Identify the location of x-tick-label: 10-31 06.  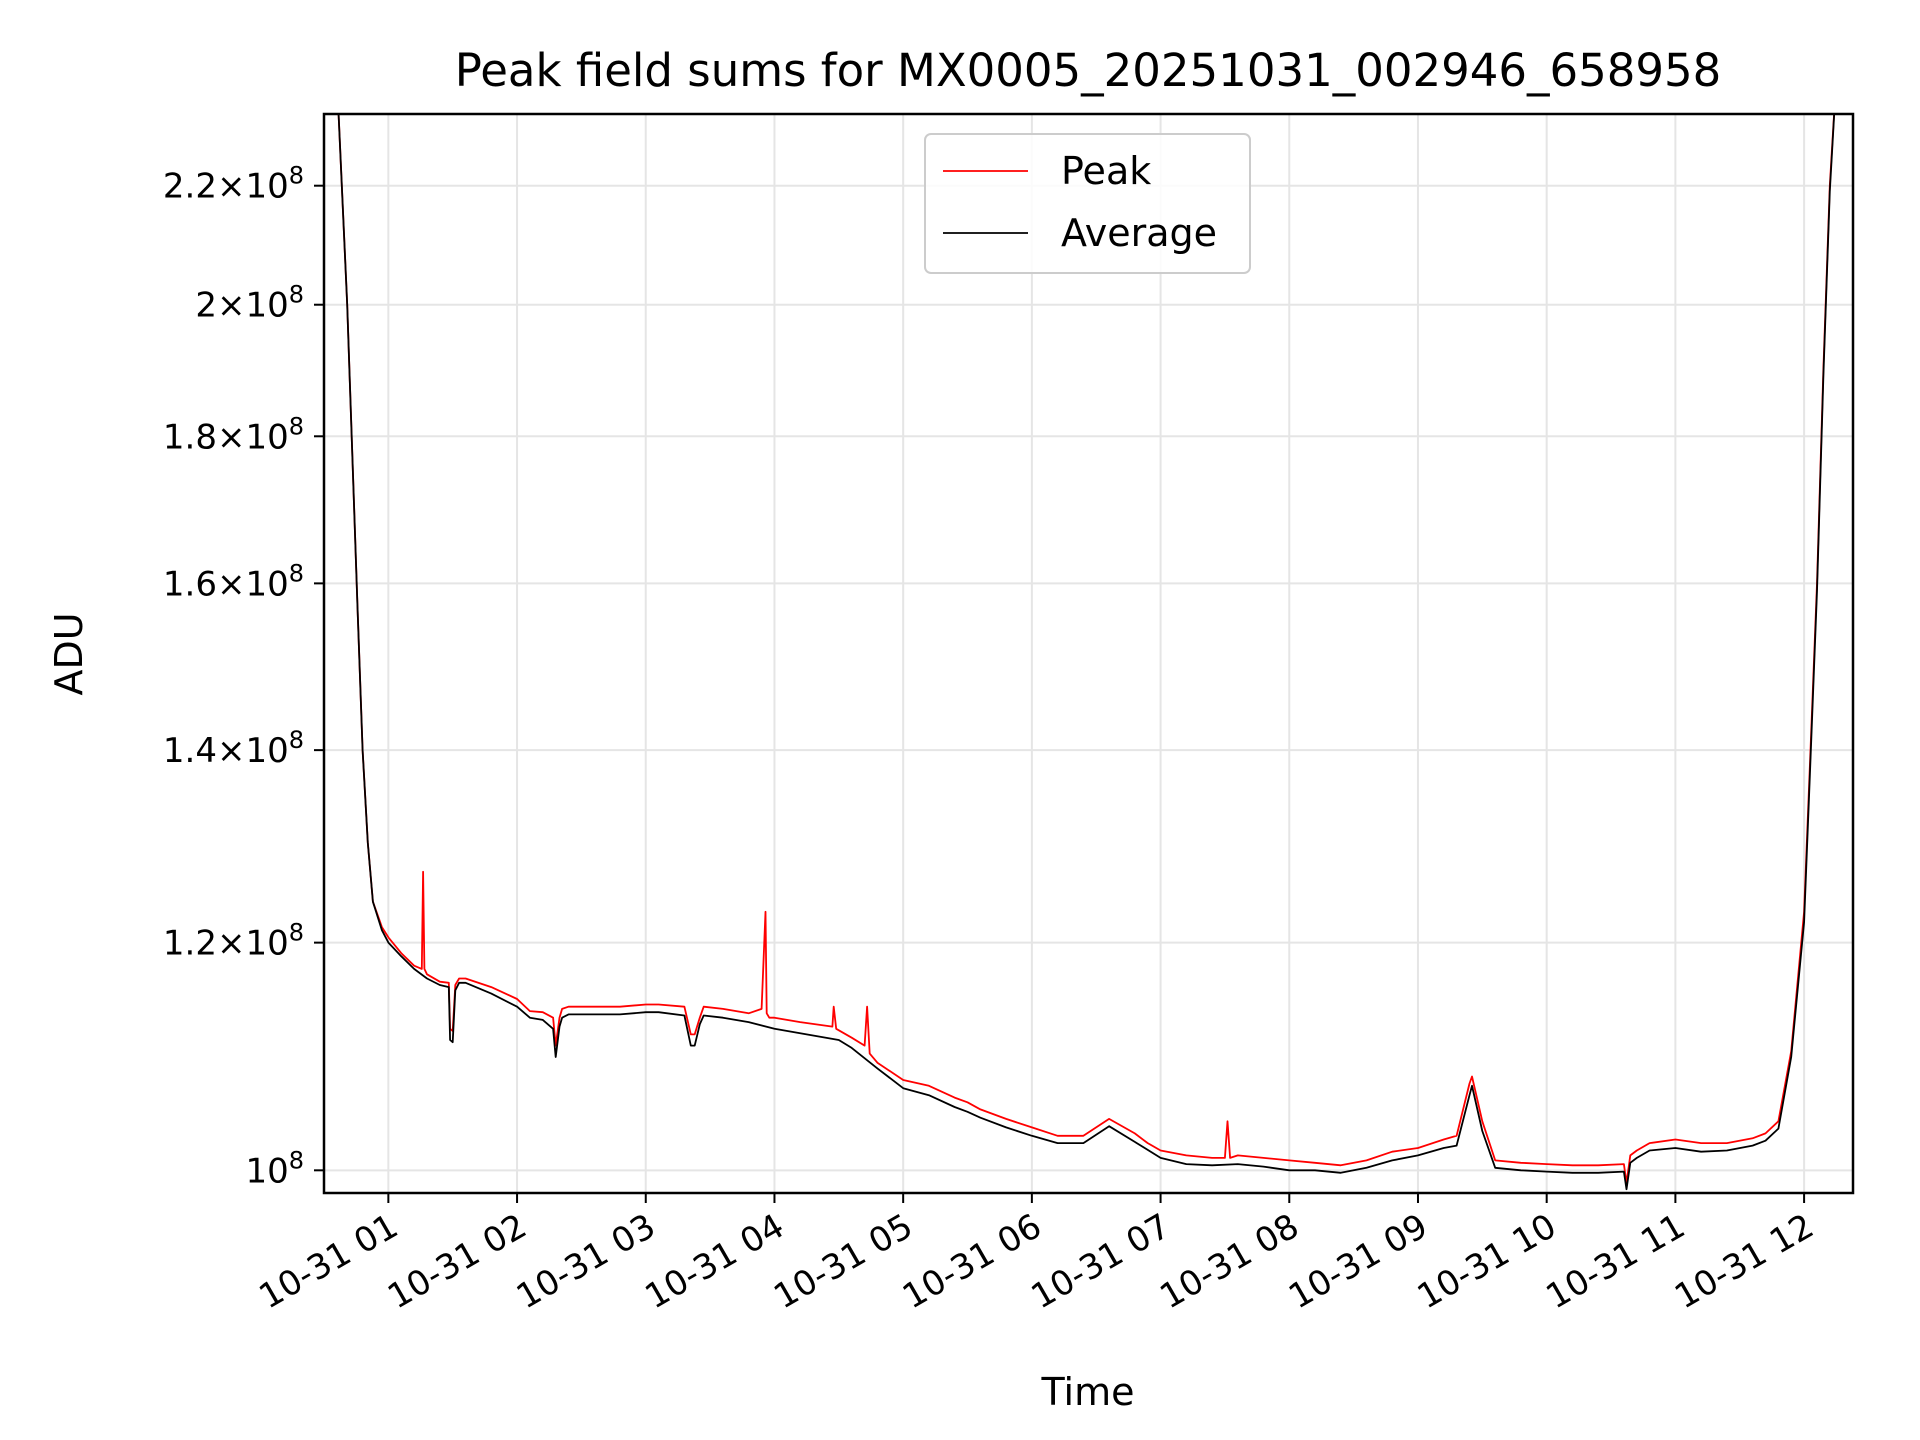
(972, 1261).